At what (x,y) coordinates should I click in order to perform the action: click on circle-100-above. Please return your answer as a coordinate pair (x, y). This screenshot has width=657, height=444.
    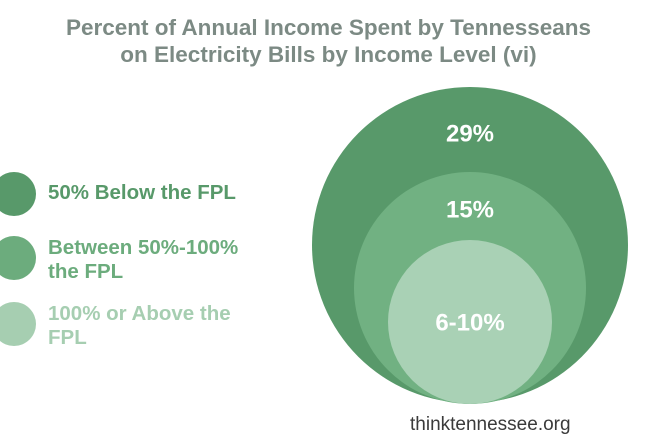
    Looking at the image, I should click on (470, 322).